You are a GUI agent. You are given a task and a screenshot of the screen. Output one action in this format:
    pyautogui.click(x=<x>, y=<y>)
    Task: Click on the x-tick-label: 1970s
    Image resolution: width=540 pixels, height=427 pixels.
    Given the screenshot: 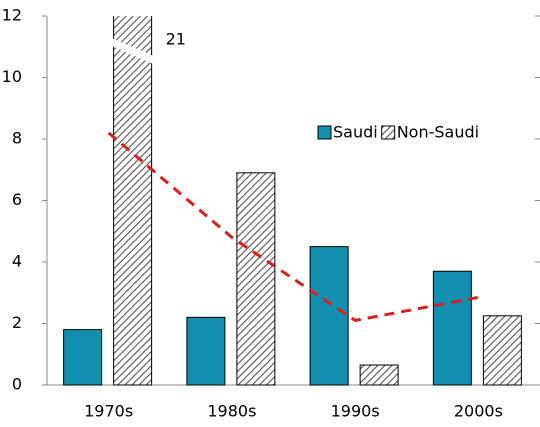 What is the action you would take?
    pyautogui.click(x=108, y=411)
    